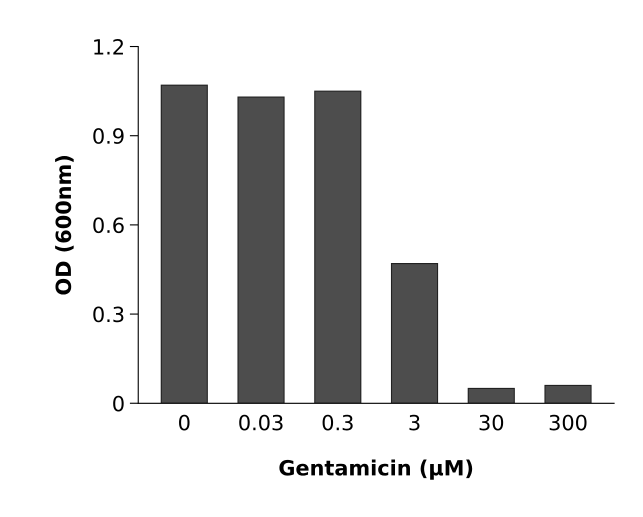 The width and height of the screenshot is (643, 517). Describe the element at coordinates (108, 314) in the screenshot. I see `y-tick-label: 0.3` at that location.